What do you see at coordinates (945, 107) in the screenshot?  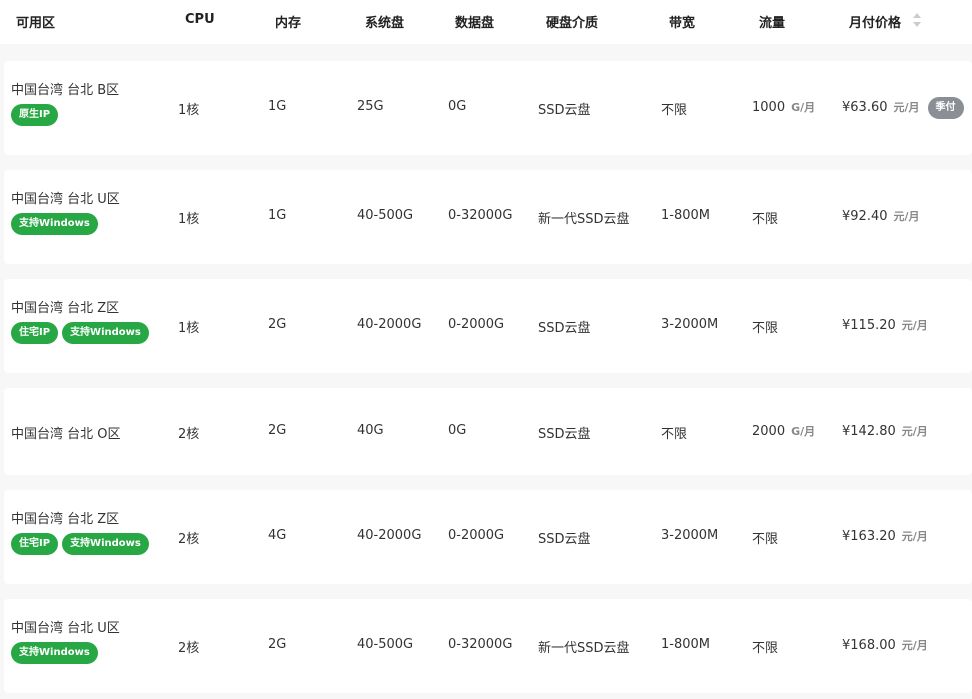 I see `billing-badge: 季付` at bounding box center [945, 107].